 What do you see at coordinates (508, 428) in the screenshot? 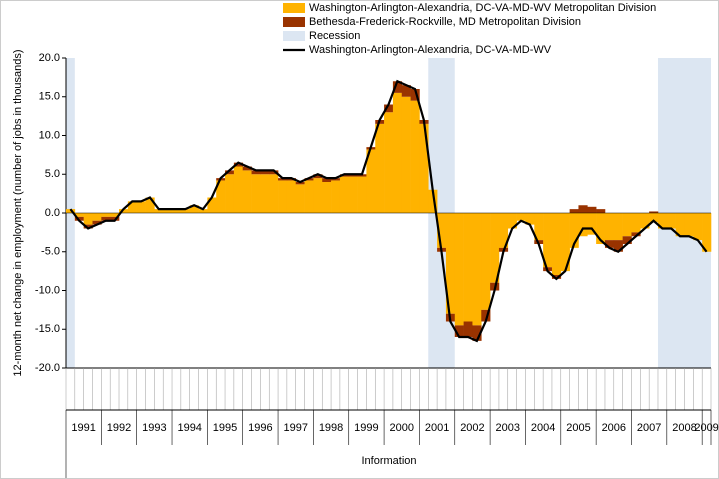
I see `year-label: 2003` at bounding box center [508, 428].